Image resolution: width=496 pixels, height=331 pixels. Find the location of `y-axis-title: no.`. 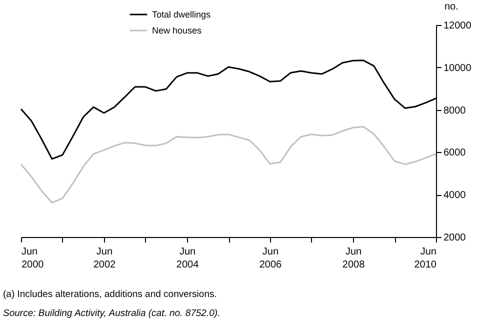

y-axis-title: no. is located at coordinates (451, 7).